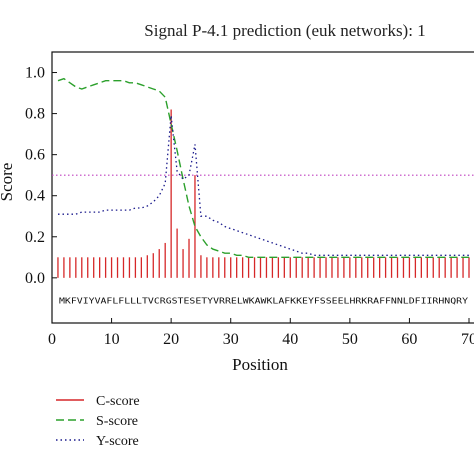  Describe the element at coordinates (35, 278) in the screenshot. I see `y-tick-label: 0.0` at that location.